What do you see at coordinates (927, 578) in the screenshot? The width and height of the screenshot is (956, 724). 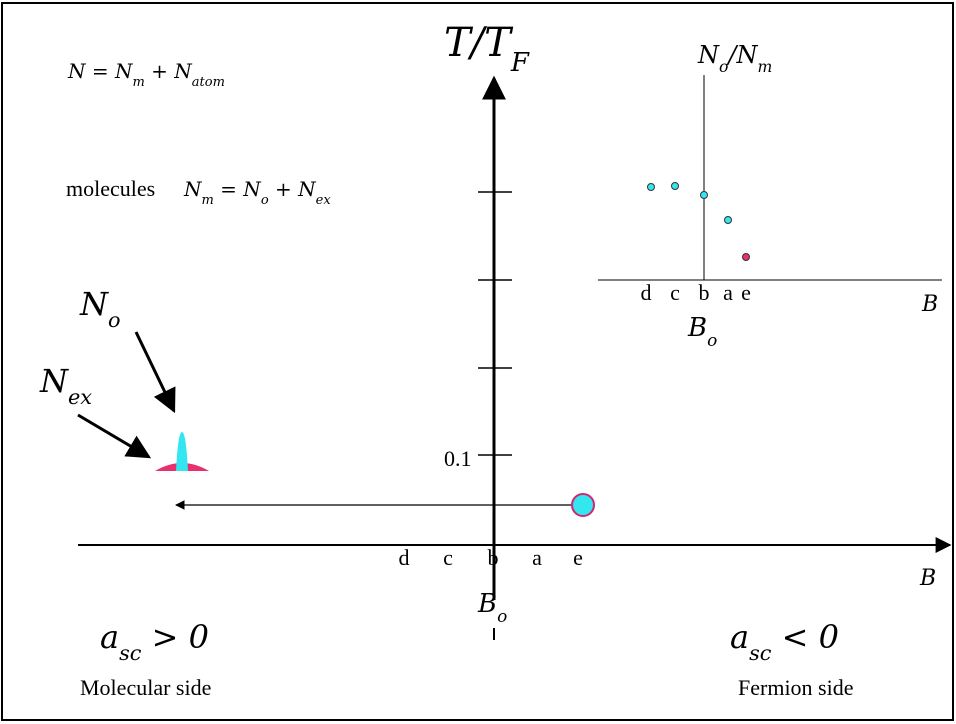 I see `x-axis-label: B` at bounding box center [927, 578].